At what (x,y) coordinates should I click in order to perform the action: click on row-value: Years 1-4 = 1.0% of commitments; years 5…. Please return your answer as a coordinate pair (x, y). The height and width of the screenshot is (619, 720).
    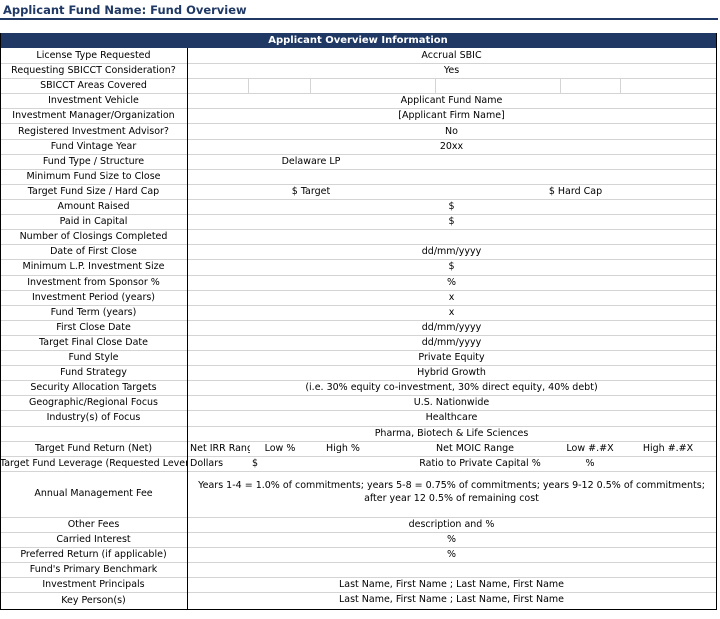
    Looking at the image, I should click on (451, 491).